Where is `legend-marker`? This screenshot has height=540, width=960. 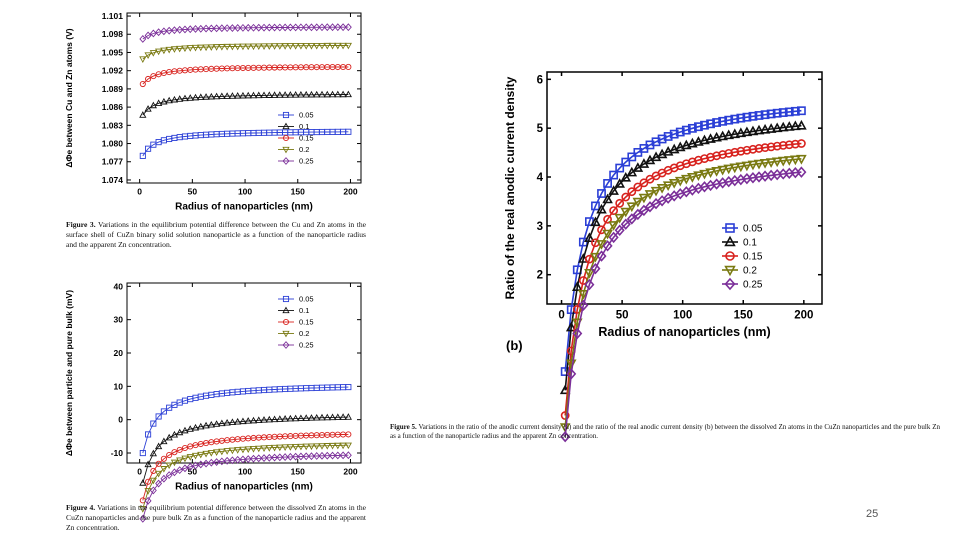
legend-marker is located at coordinates (286, 138).